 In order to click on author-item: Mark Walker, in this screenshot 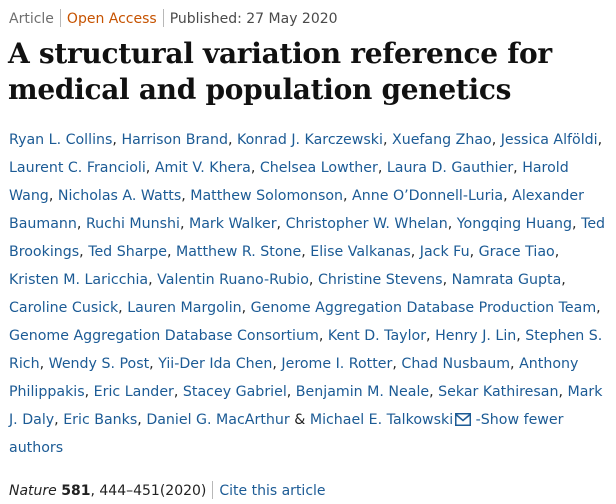, I will do `click(237, 224)`.